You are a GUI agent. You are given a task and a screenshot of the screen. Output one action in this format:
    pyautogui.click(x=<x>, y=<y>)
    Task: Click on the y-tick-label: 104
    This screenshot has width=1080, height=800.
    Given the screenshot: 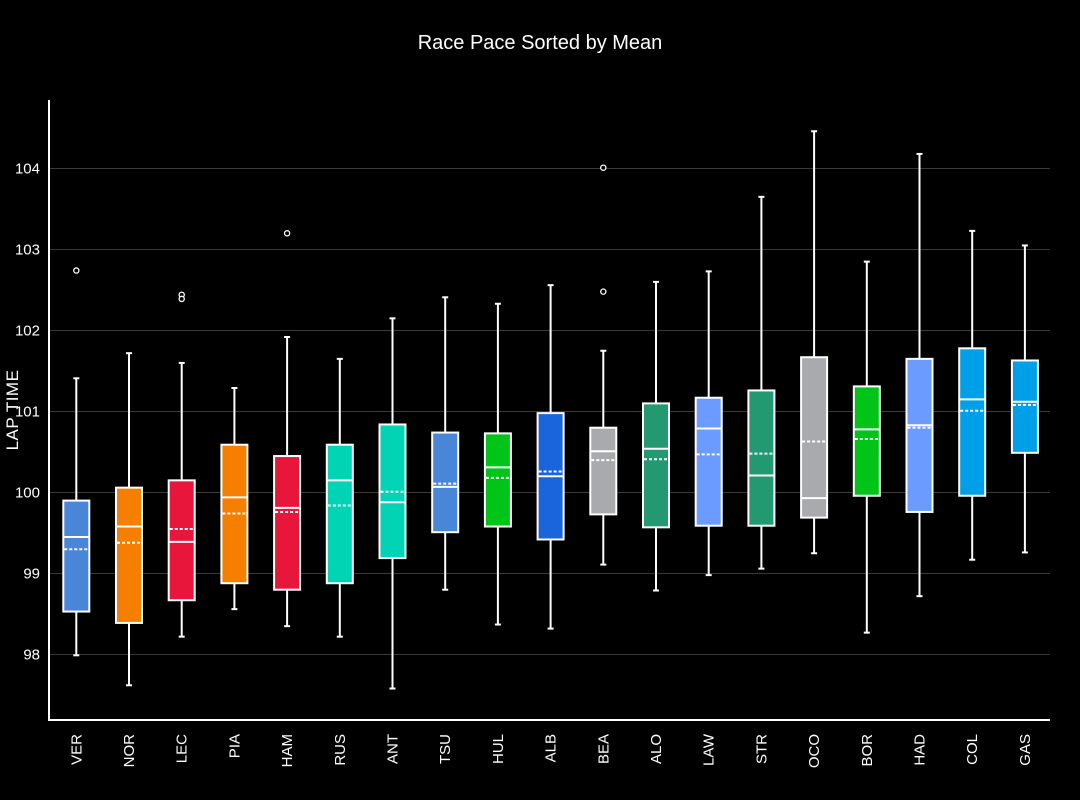 What is the action you would take?
    pyautogui.click(x=27, y=169)
    